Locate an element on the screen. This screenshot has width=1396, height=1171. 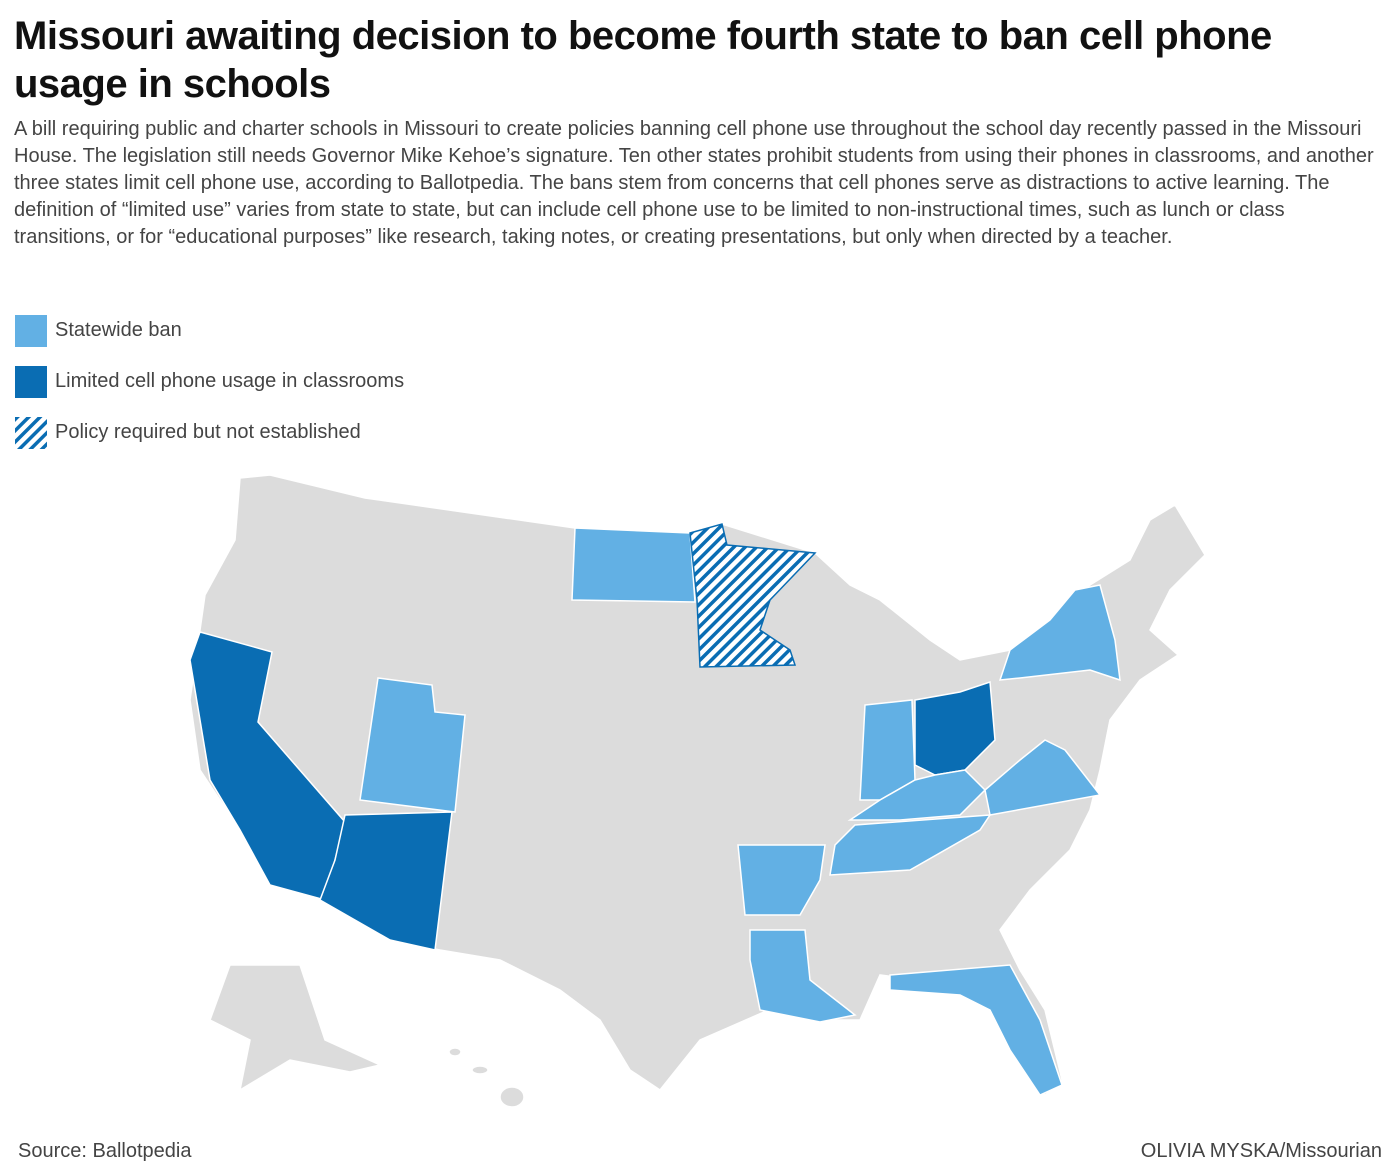
legend-item: Policy required but not established is located at coordinates (209, 432).